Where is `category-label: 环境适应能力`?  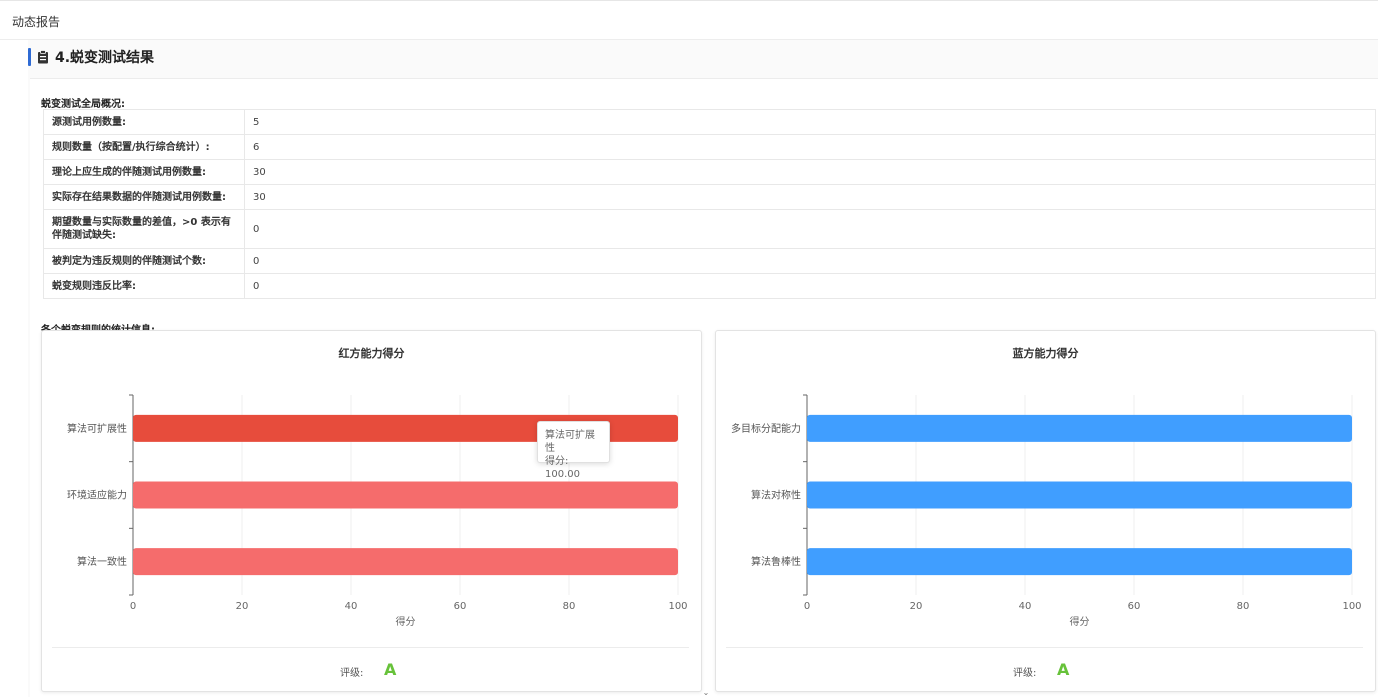 category-label: 环境适应能力 is located at coordinates (97, 495).